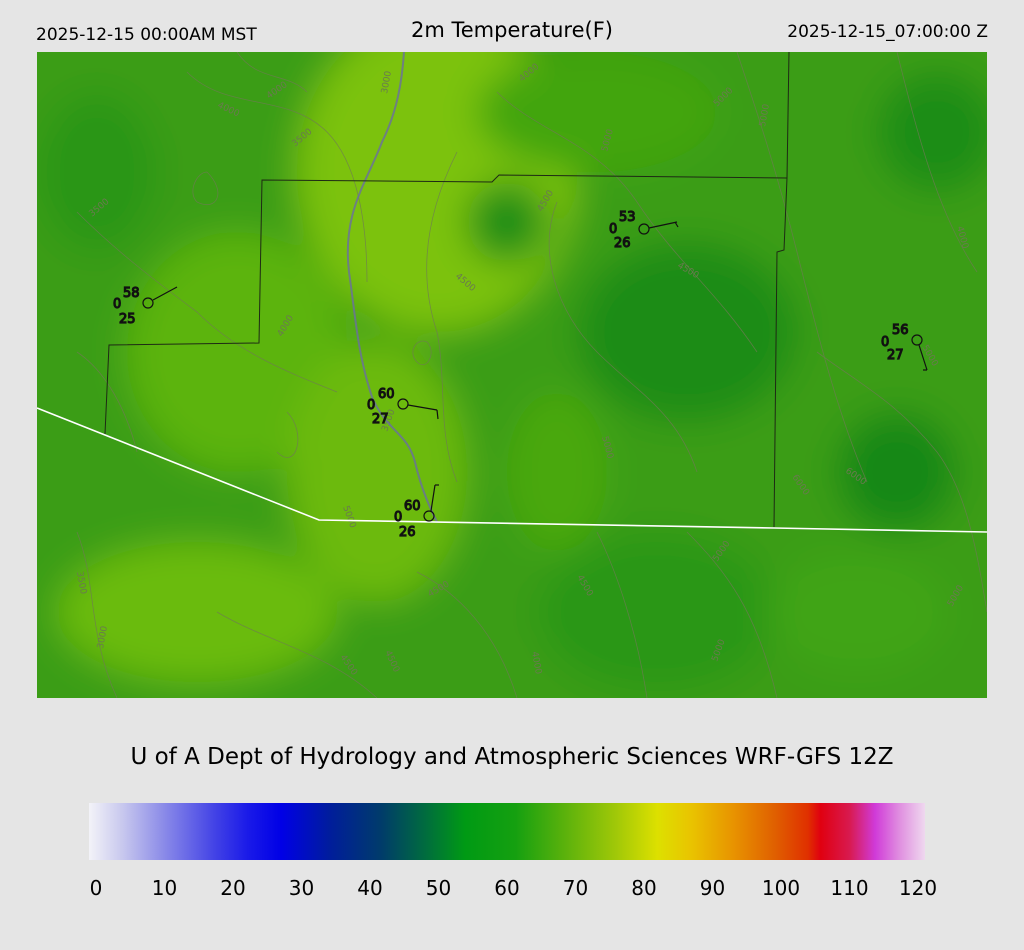 This screenshot has height=950, width=1024. Describe the element at coordinates (904, 346) in the screenshot. I see `station-3: 56 0 27` at that location.